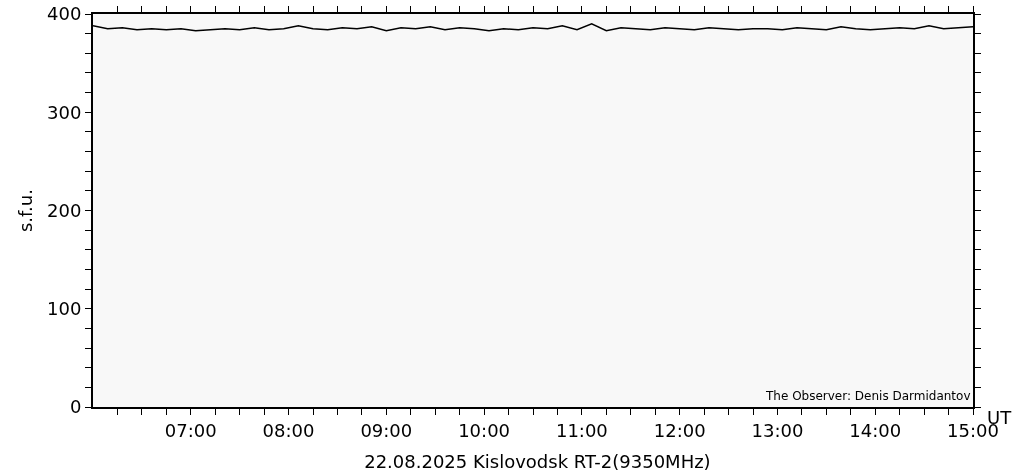 The height and width of the screenshot is (470, 1014). Describe the element at coordinates (484, 430) in the screenshot. I see `x-tick-label: 10:00` at that location.